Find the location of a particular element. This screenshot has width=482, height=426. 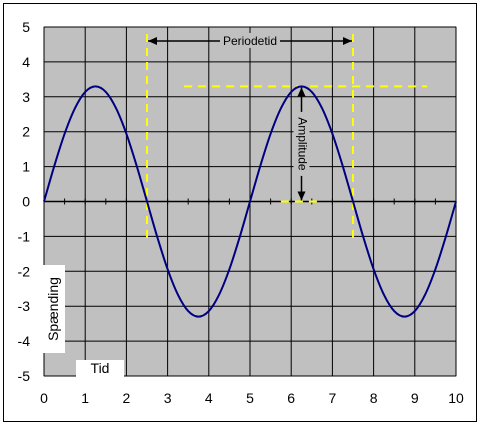

y-axis-label-group: Spænding is located at coordinates (53, 309).